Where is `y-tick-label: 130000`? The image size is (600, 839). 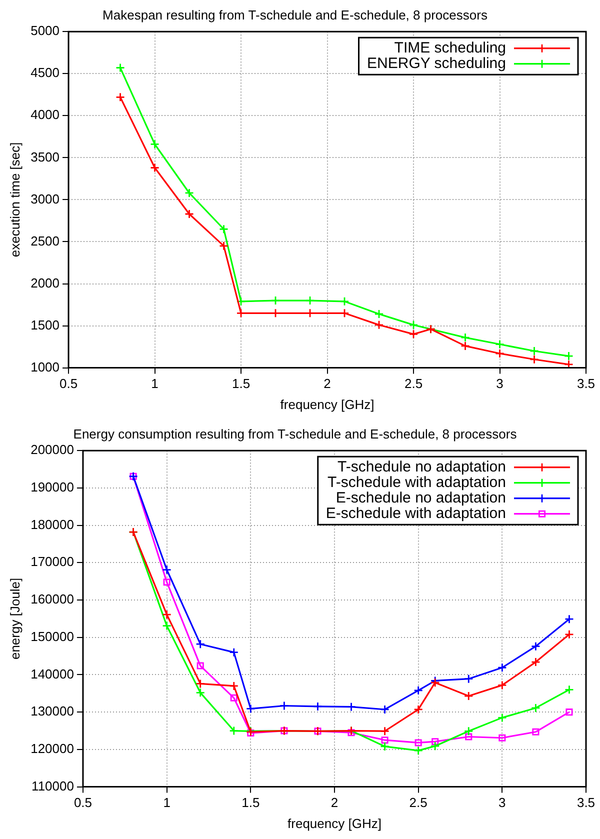
y-tick-label: 130000 is located at coordinates (52, 711).